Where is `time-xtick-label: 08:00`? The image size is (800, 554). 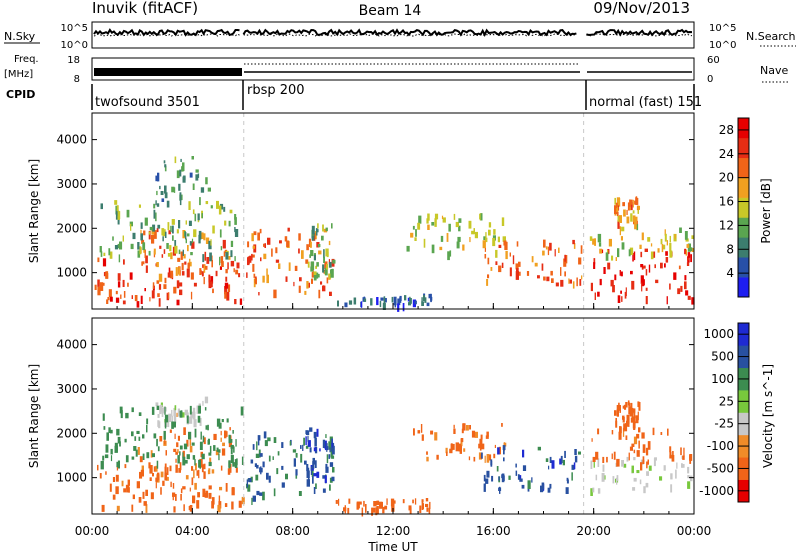
time-xtick-label: 08:00 is located at coordinates (292, 531).